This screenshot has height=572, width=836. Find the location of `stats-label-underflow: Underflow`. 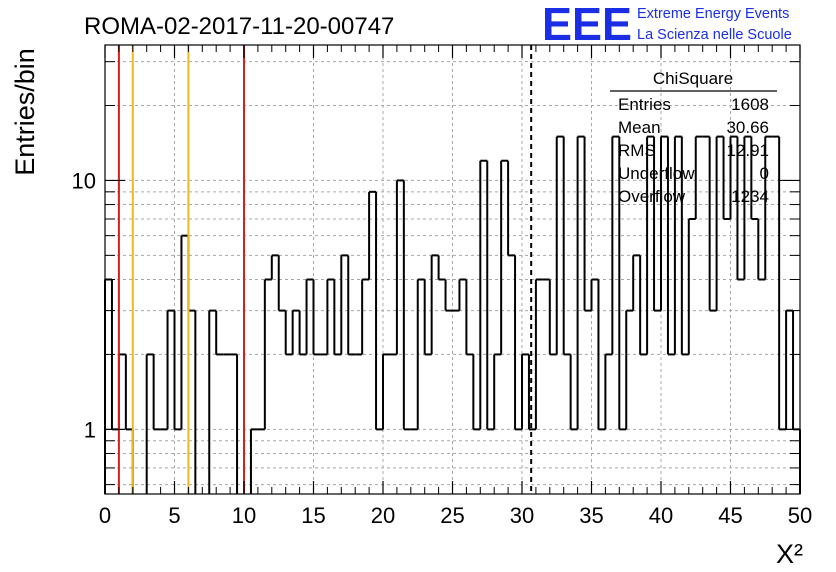

stats-label-underflow: Underflow is located at coordinates (656, 173).